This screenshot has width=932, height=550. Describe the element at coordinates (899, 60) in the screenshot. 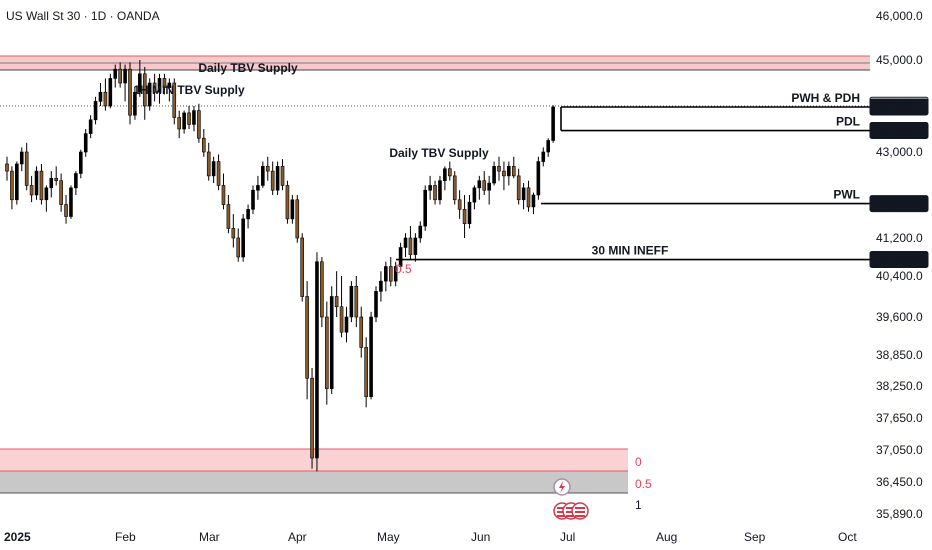

I see `y-tick-label: 45,000.0` at that location.